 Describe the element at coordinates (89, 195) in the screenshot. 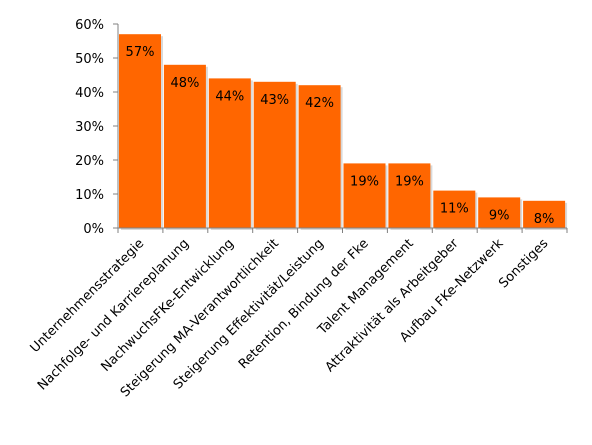

I see `y-tick-label-10pct: 10%` at that location.